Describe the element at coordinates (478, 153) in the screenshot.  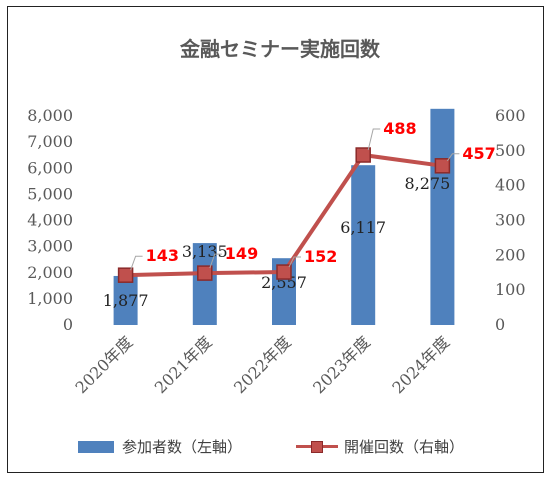
I see `line-value-label: 457` at that location.